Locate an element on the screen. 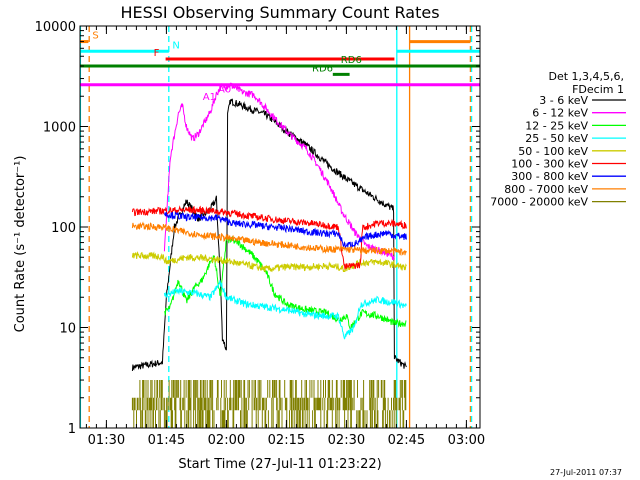  series-8-line is located at coordinates (269, 404).